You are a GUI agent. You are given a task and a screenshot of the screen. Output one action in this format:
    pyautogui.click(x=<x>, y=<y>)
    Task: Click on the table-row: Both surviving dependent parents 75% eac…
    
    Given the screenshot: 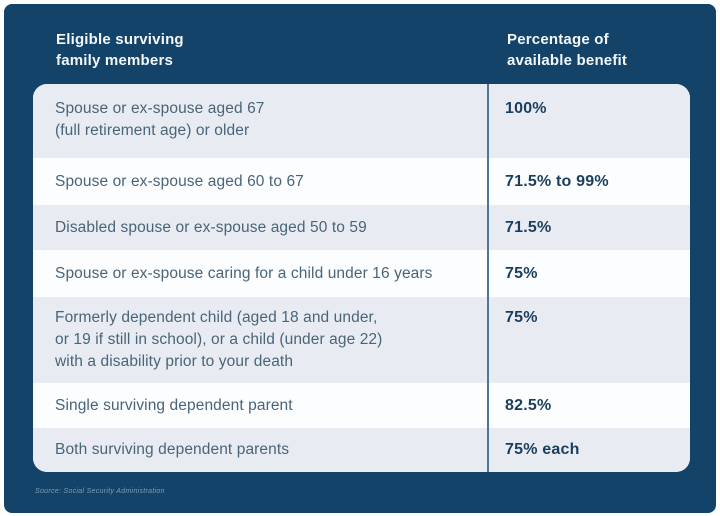 What is the action you would take?
    pyautogui.click(x=361, y=450)
    